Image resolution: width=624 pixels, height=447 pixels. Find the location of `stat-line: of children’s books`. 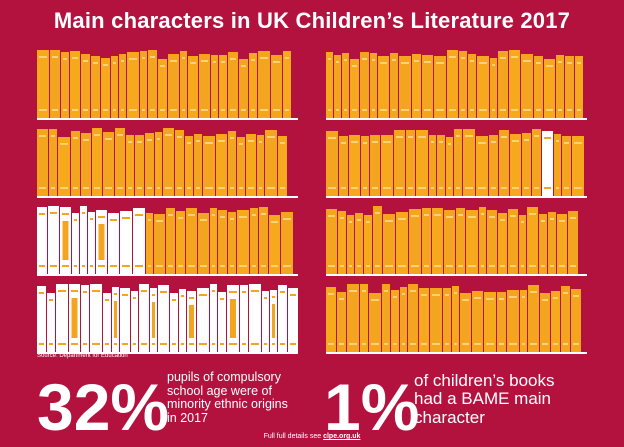

stat-line: of children’s books is located at coordinates (484, 380).